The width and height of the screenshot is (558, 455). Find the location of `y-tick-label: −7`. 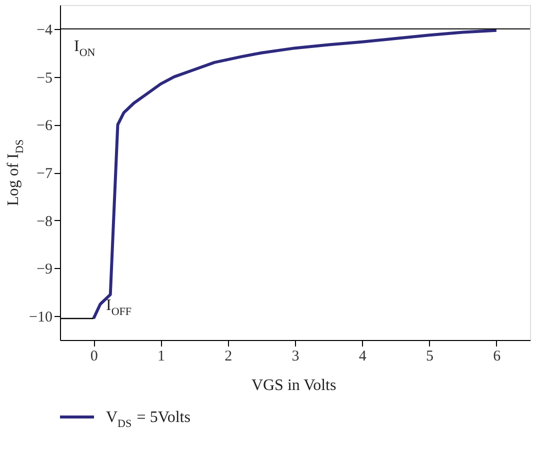

y-tick-label: −7 is located at coordinates (44, 174).